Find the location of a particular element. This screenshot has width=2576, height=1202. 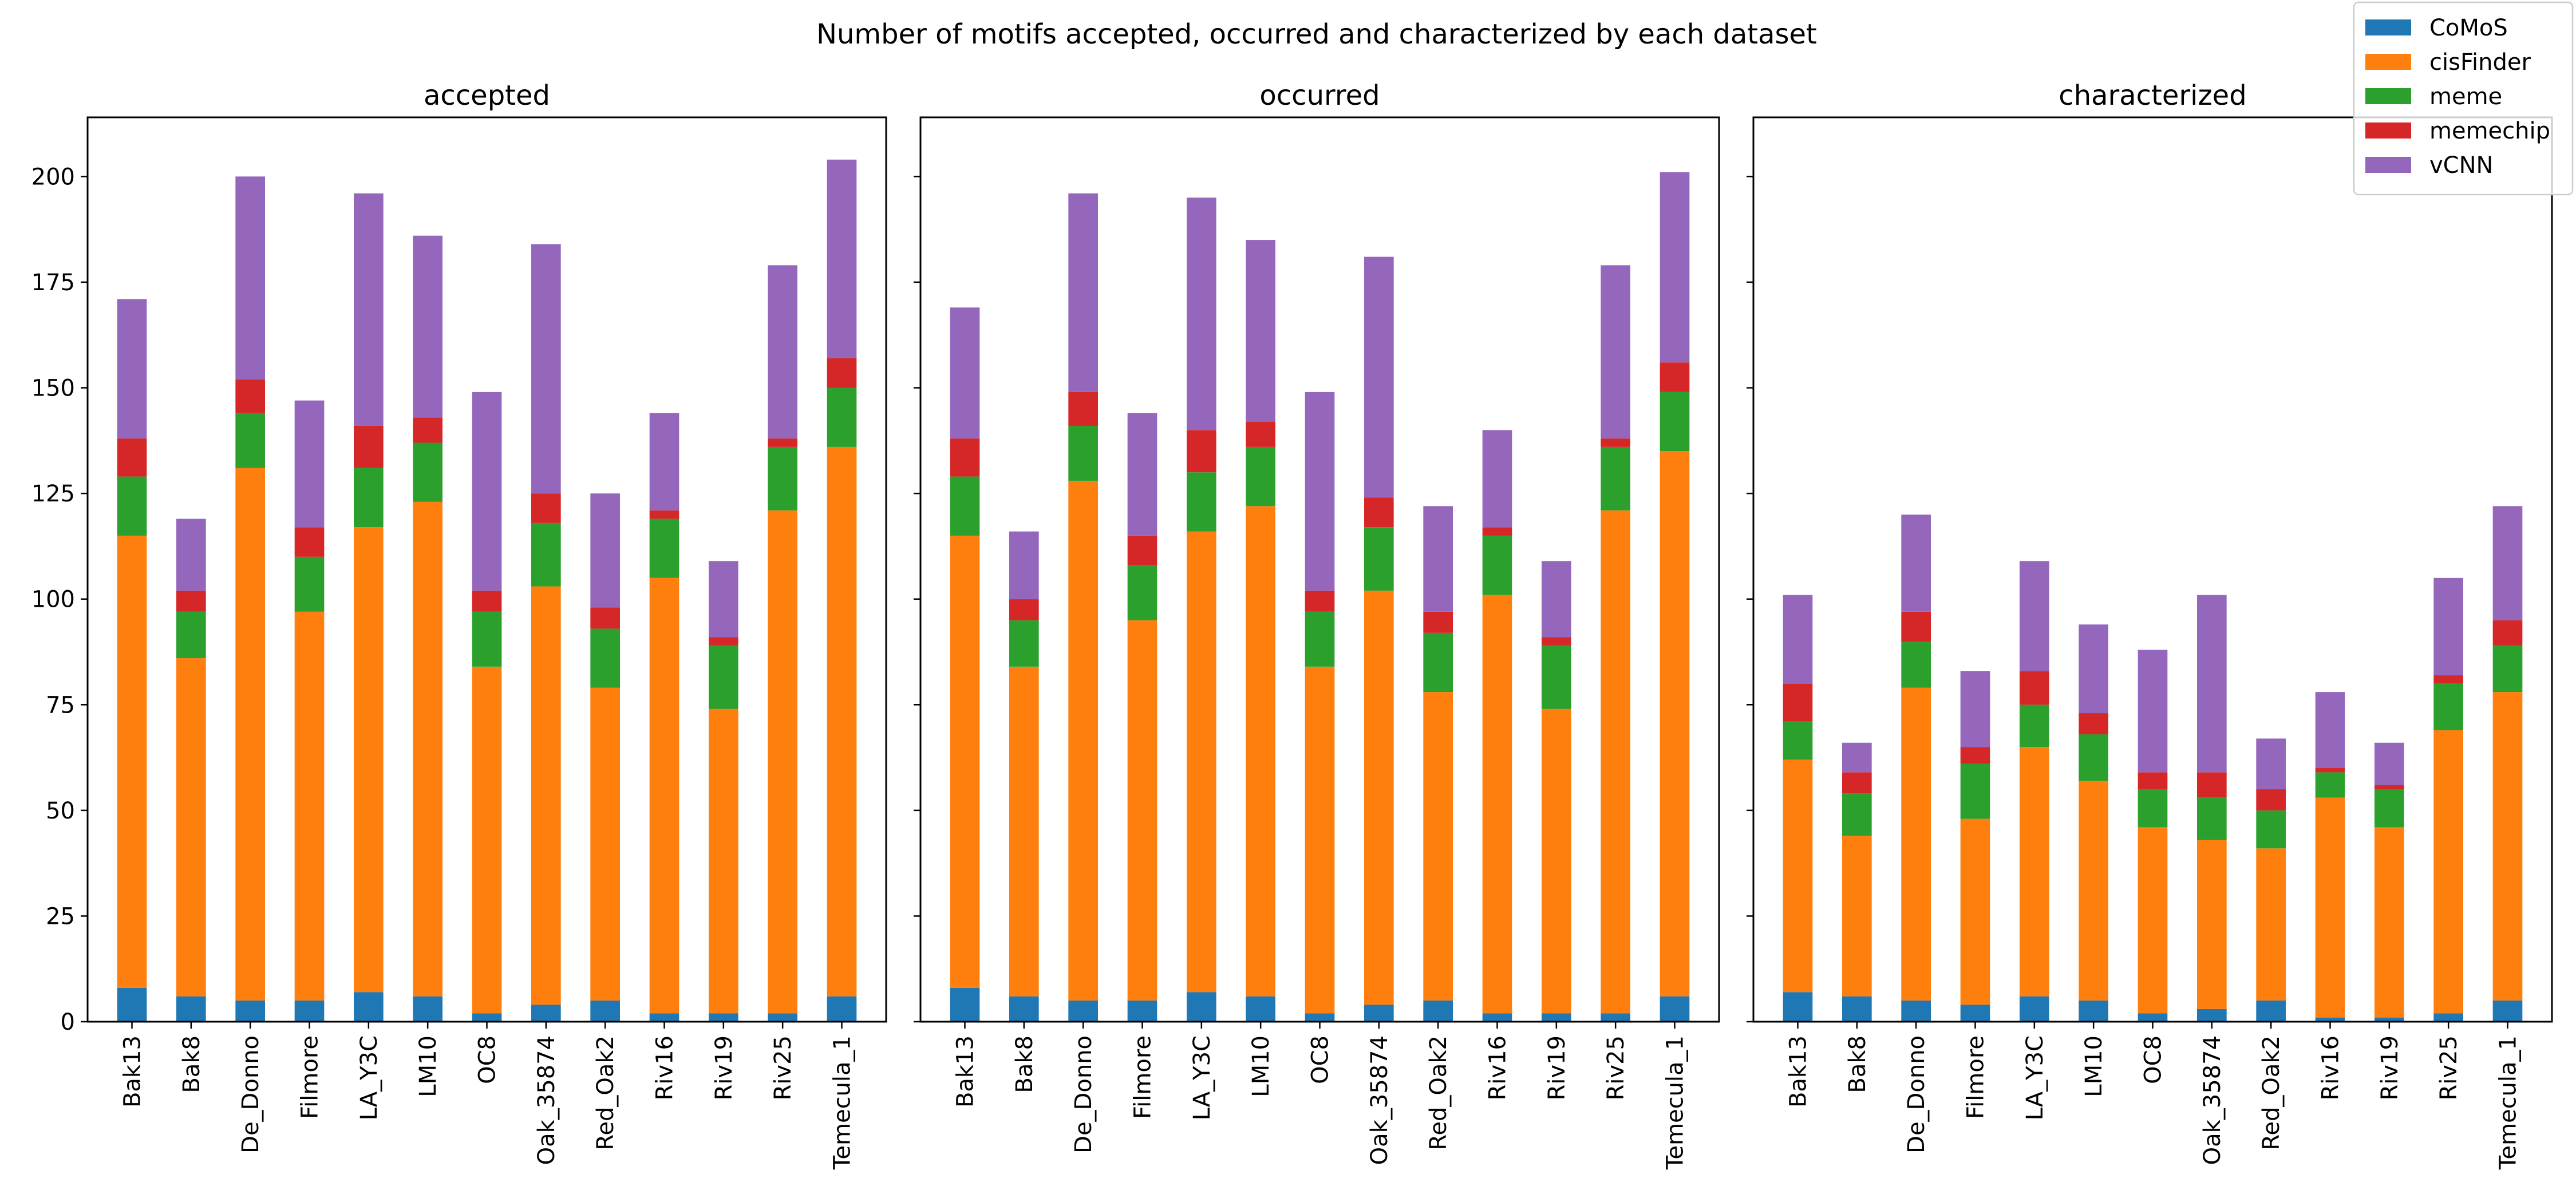

y-axis: 0 25 50 75 100 125 150 175 200 is located at coordinates (59, 599).